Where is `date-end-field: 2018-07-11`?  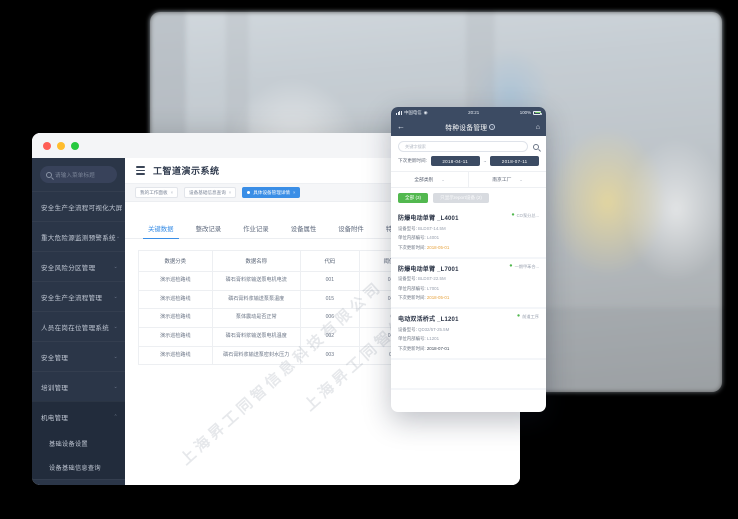 date-end-field: 2018-07-11 is located at coordinates (515, 161).